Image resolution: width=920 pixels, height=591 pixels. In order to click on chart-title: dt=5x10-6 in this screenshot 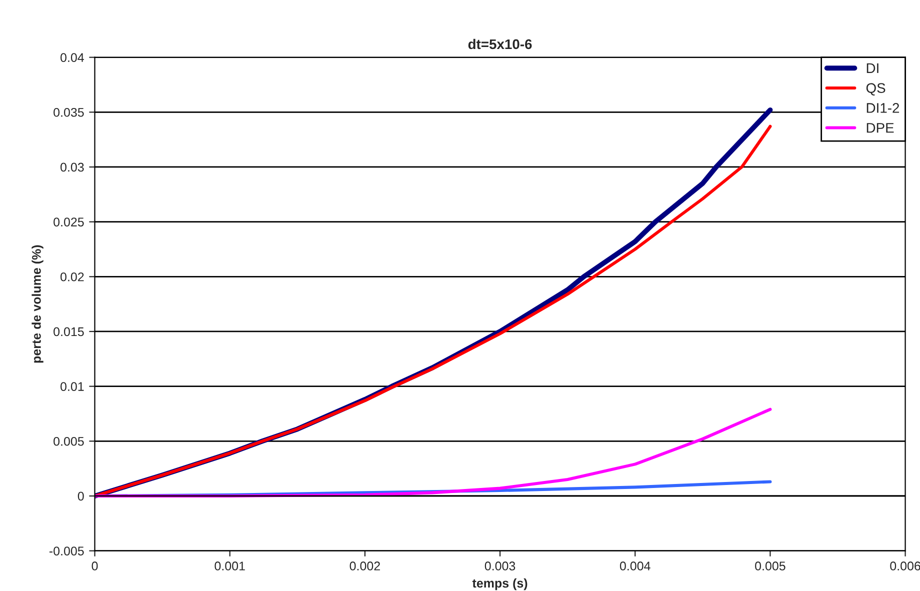, I will do `click(500, 44)`.